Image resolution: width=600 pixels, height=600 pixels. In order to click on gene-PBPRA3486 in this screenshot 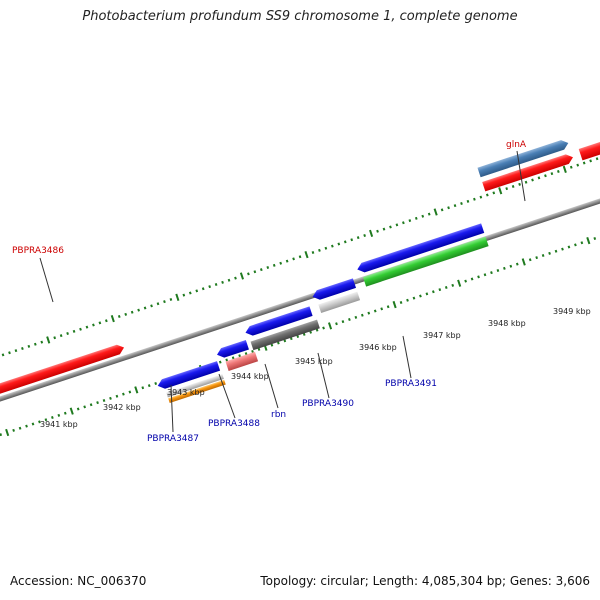, I will do `click(63, 372)`.